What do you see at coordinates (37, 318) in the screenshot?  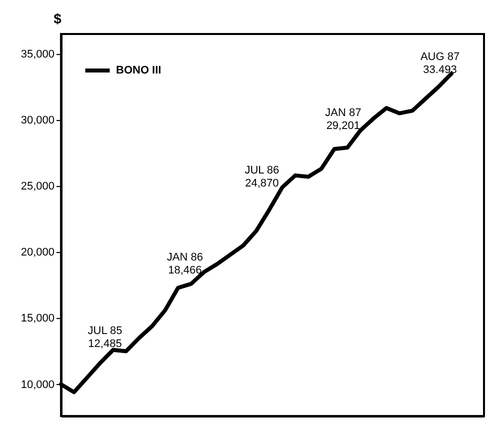 I see `y-tick-label: 15,000` at bounding box center [37, 318].